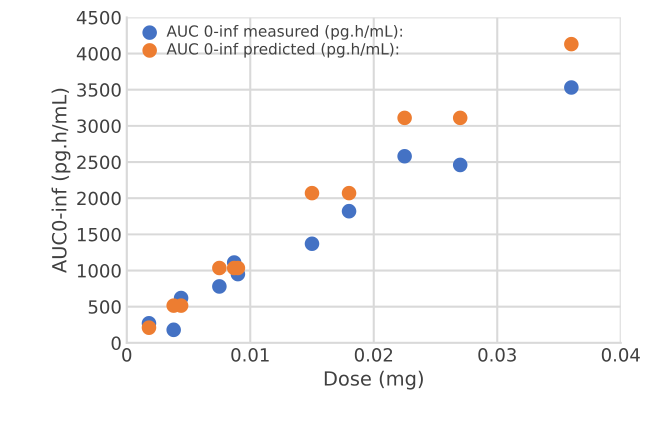 The height and width of the screenshot is (434, 650). What do you see at coordinates (497, 355) in the screenshot?
I see `x-tick-label: 0.03` at bounding box center [497, 355].